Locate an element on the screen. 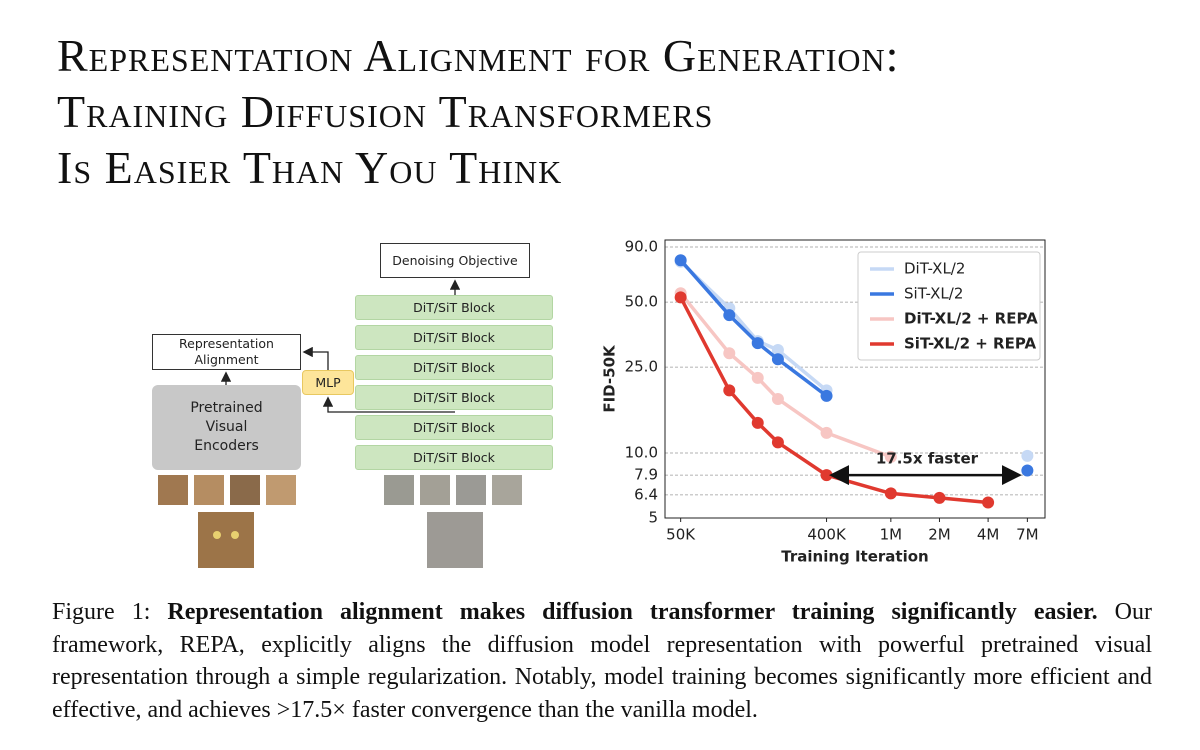 This screenshot has width=1200, height=750. images is located at coordinates (340, 521).